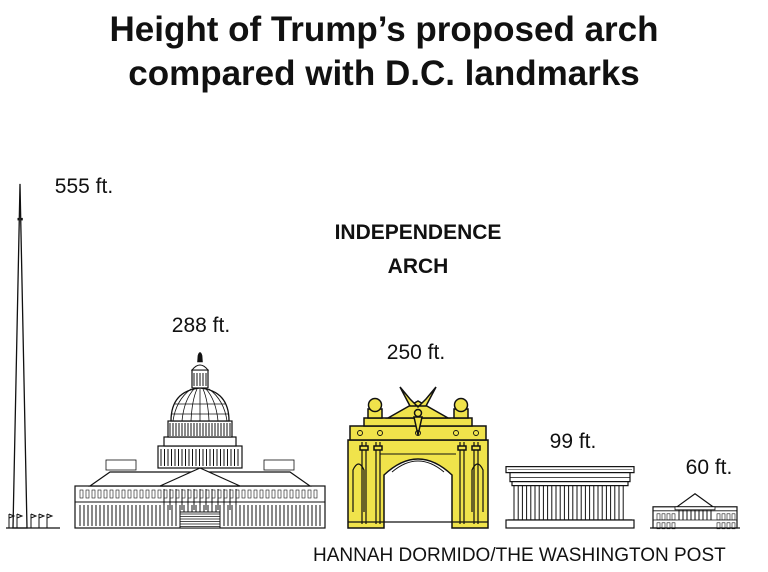 This screenshot has width=768, height=572. What do you see at coordinates (384, 73) in the screenshot?
I see `title-line-2: compared with D.C. landmarks` at bounding box center [384, 73].